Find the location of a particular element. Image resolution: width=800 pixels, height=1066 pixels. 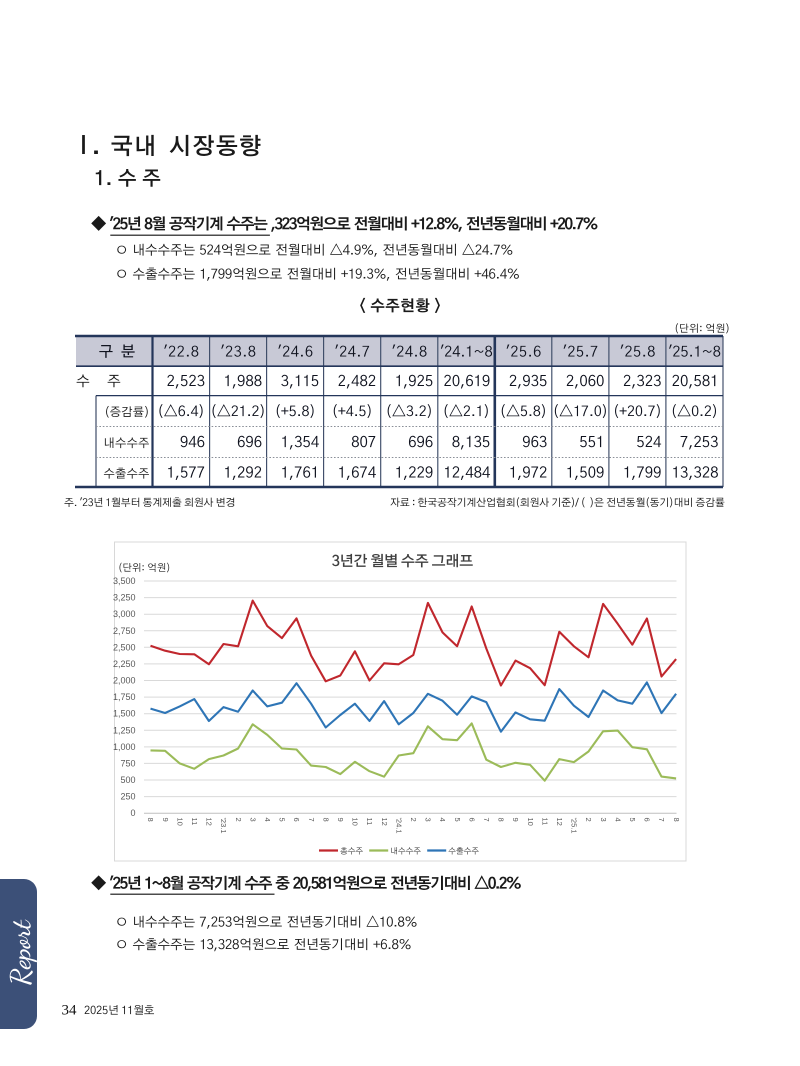

svg-text: '24.1 is located at coordinates (398, 826).